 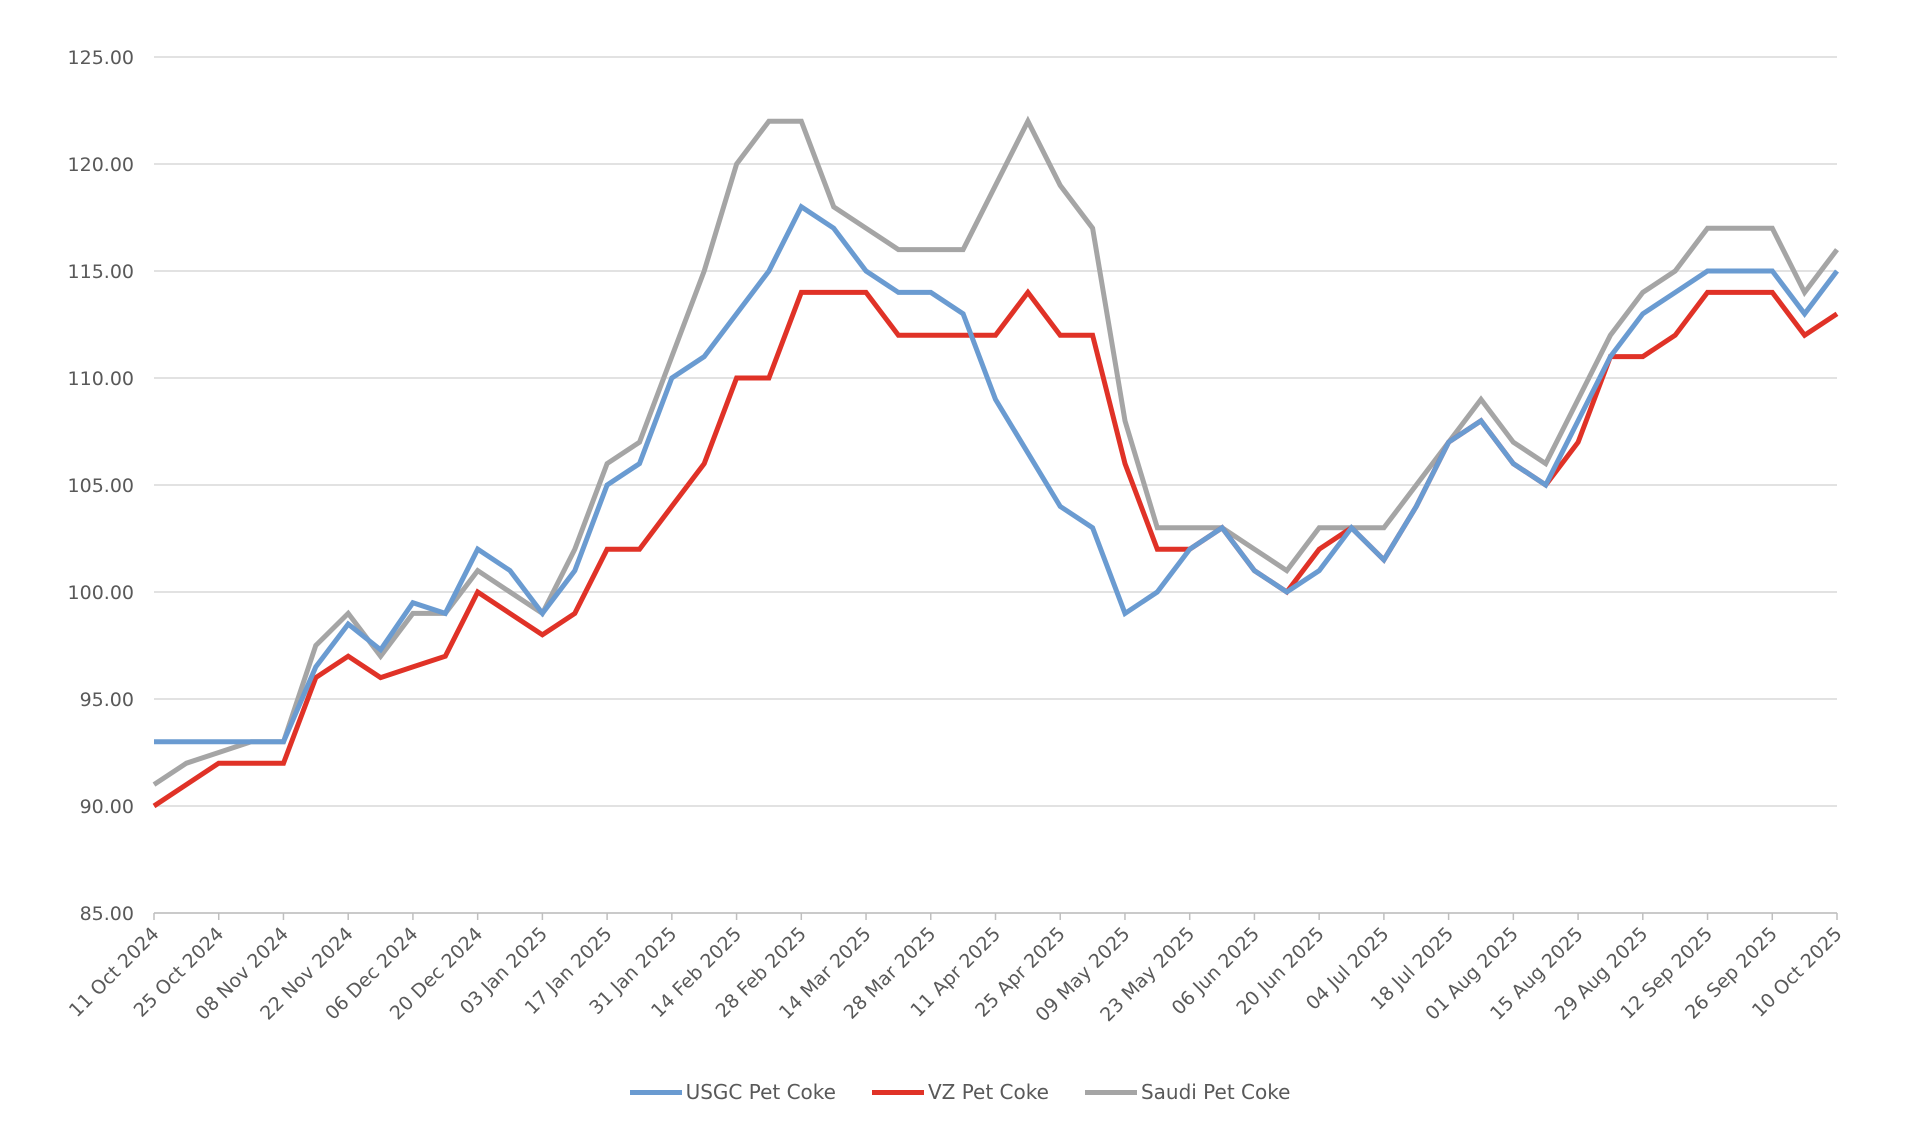 I want to click on legend-item-vz: VZ Pet Coke, so click(x=960, y=1092).